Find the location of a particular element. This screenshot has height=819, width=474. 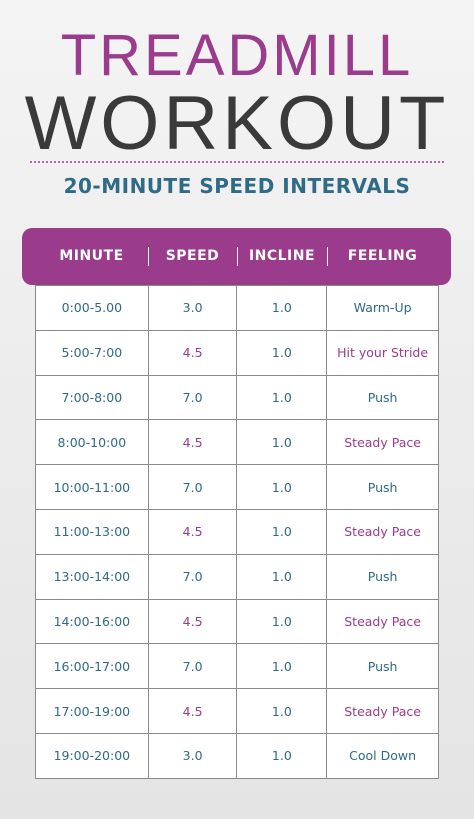

table-row: 14:00-16:00 4.5 1.0 Steady Pace is located at coordinates (237, 621).